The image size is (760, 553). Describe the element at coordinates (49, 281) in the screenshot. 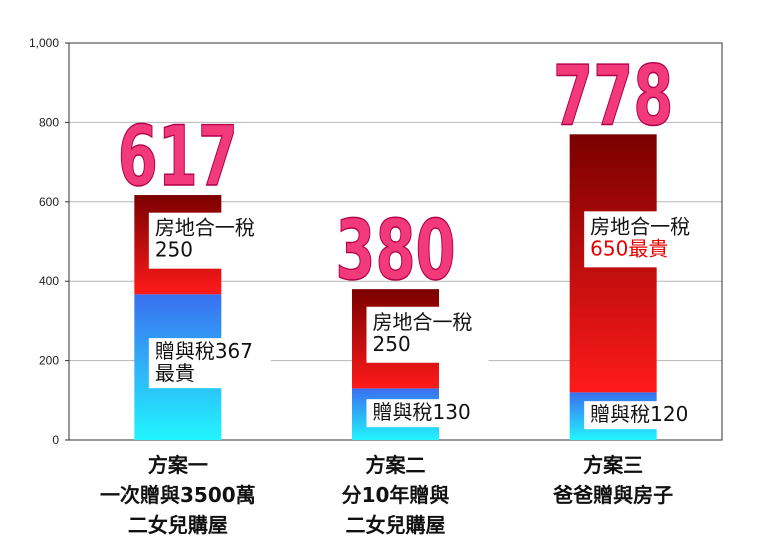

I see `y-tick-label: 400` at that location.